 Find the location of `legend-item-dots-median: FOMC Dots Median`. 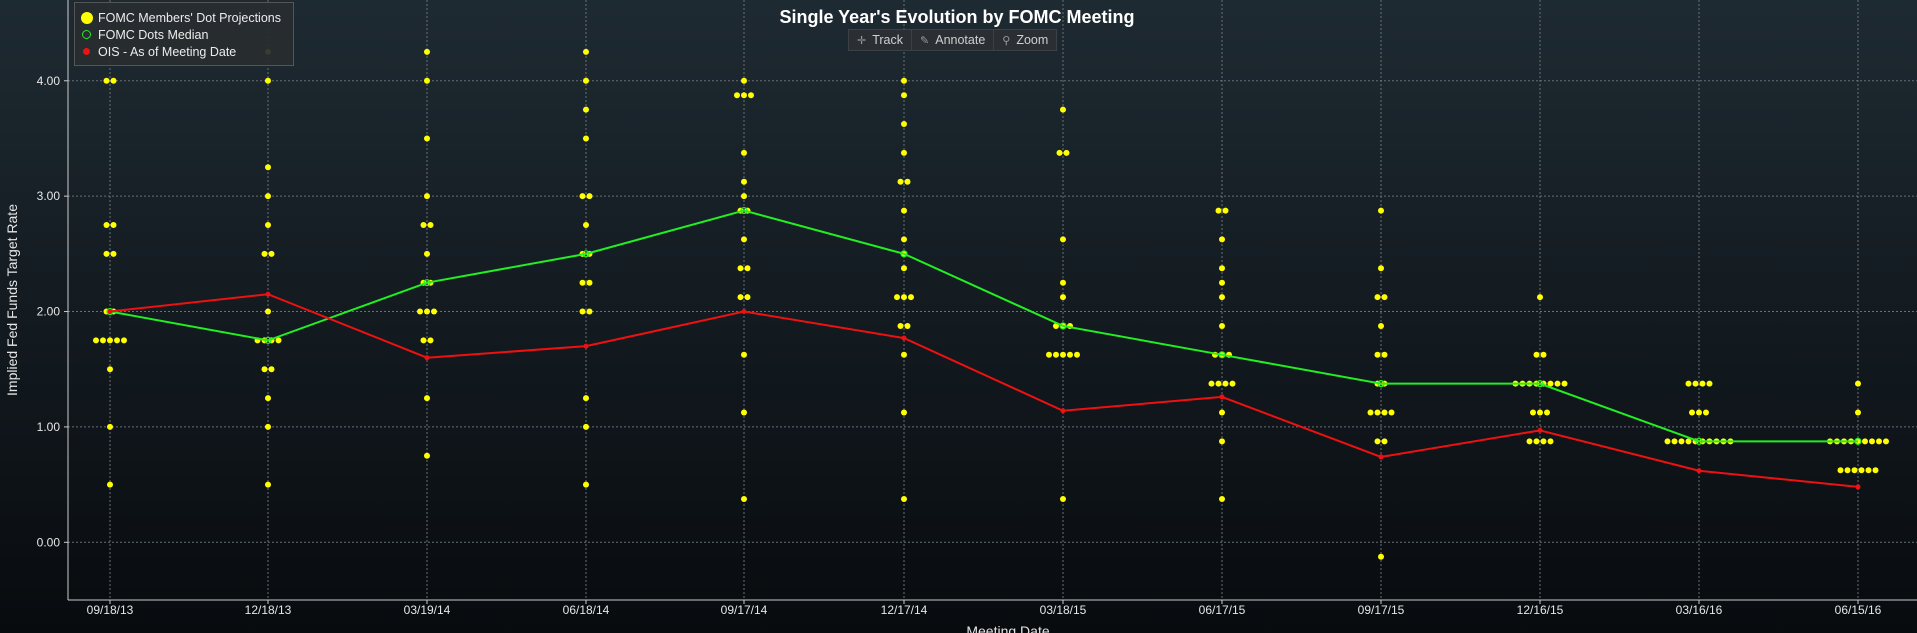

legend-item-dots-median: FOMC Dots Median is located at coordinates (184, 34).